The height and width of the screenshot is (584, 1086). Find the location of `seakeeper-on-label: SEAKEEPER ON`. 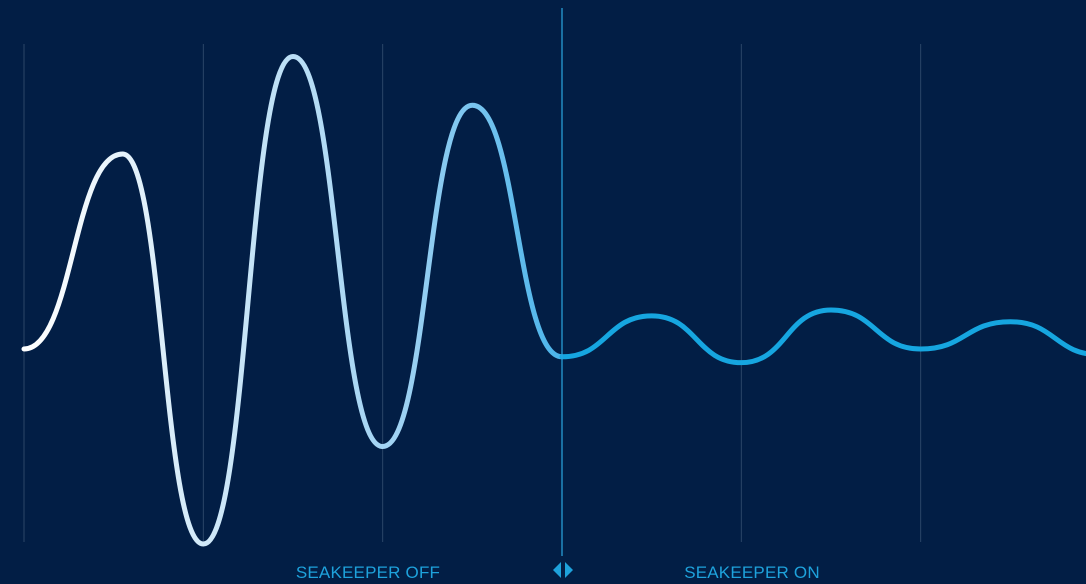

seakeeper-on-label: SEAKEEPER ON is located at coordinates (752, 572).